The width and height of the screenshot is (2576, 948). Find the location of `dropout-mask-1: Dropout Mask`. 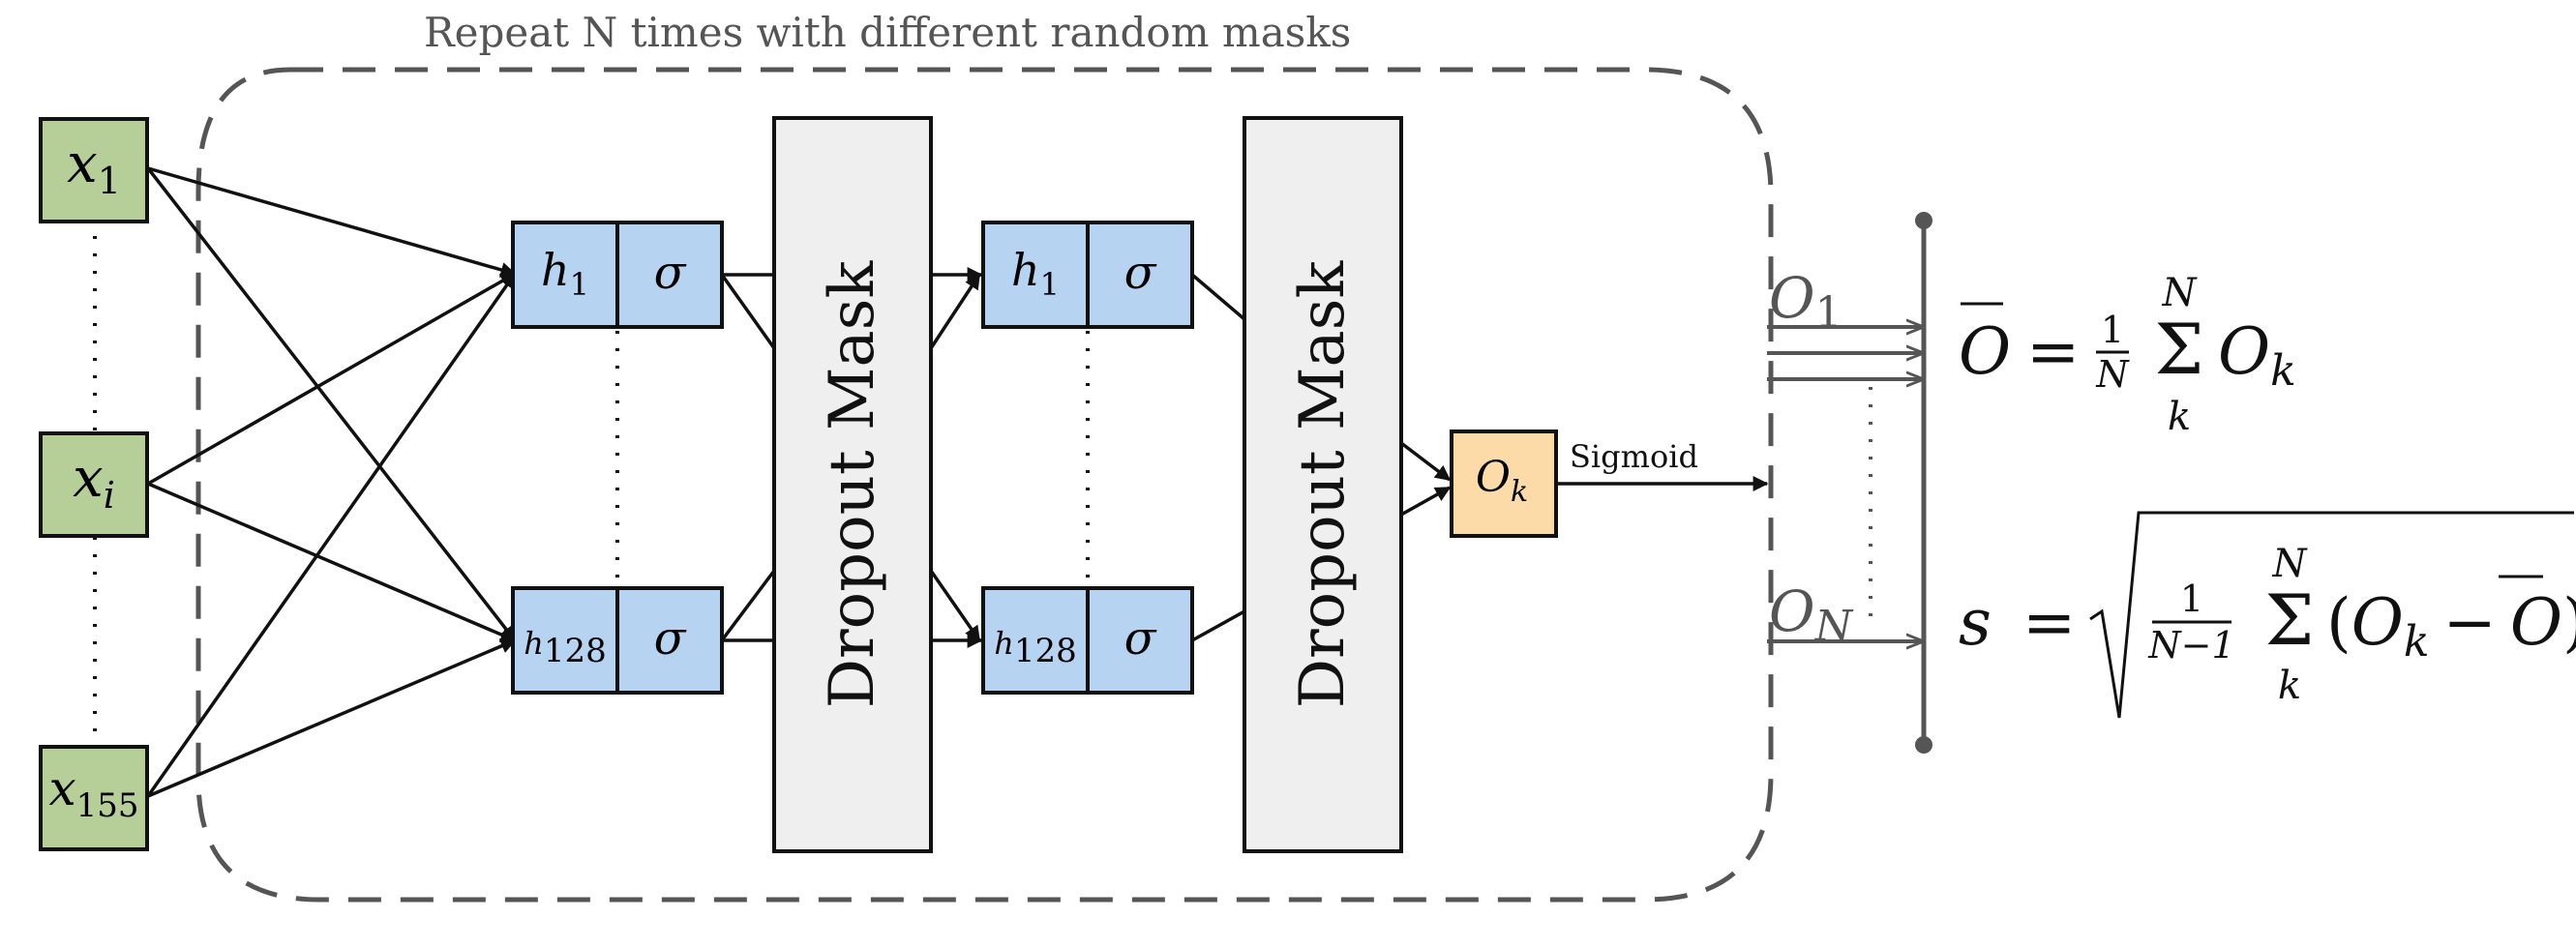

dropout-mask-1: Dropout Mask is located at coordinates (852, 485).